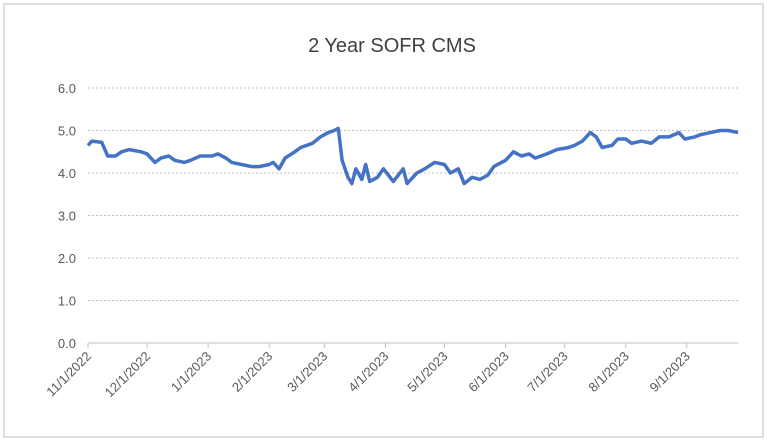 This screenshot has height=441, width=767. Describe the element at coordinates (392, 46) in the screenshot. I see `chart-title: 2 Year SOFR CMS` at that location.